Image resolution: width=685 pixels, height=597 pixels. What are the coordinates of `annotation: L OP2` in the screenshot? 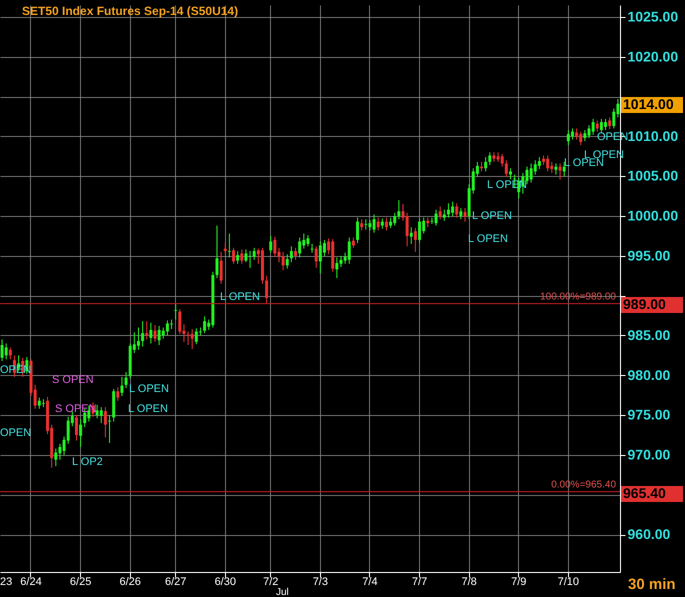 It's located at (87, 462).